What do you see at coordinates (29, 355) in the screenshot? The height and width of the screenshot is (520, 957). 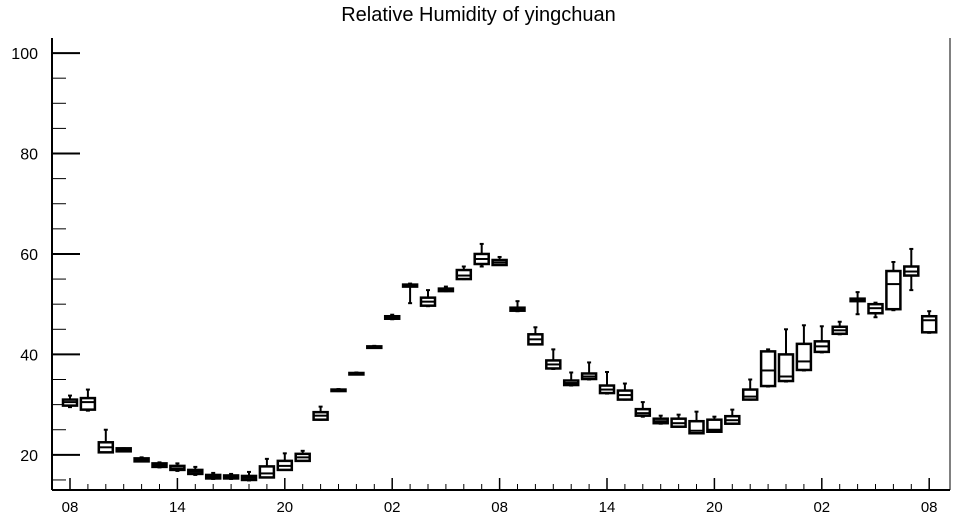 I see `y-tick-label: 40` at bounding box center [29, 355].